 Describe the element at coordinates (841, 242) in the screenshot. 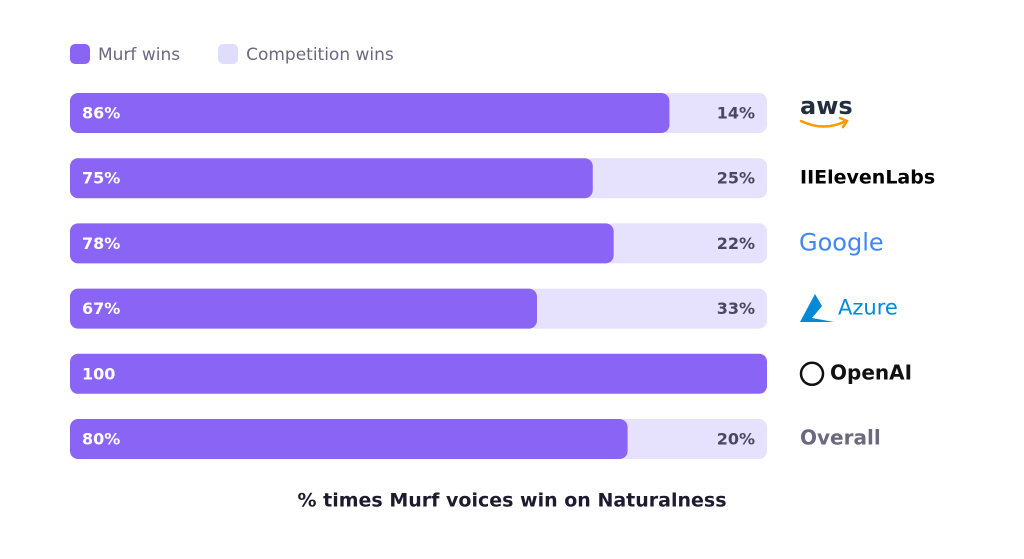

I see `category-label: Google` at that location.